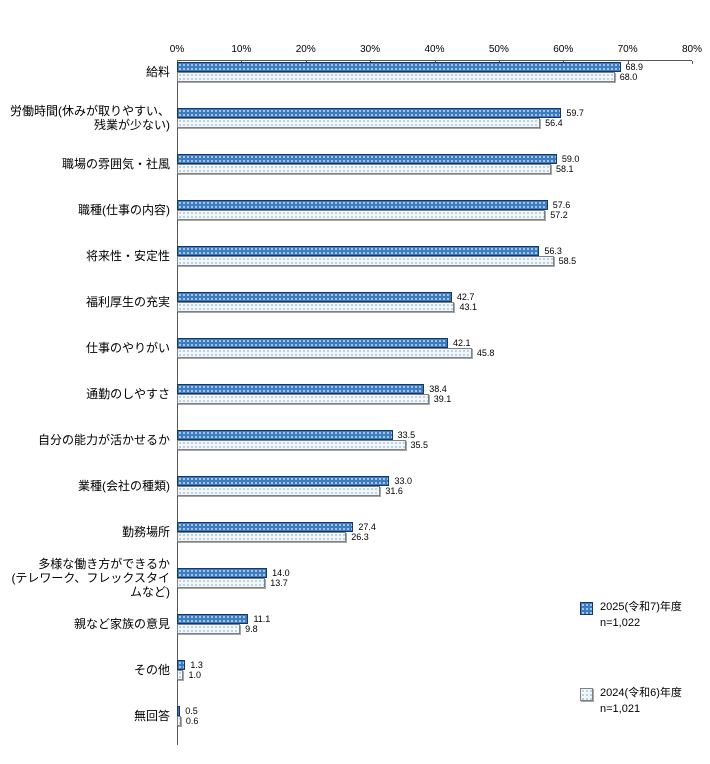  What do you see at coordinates (586, 608) in the screenshot?
I see `legend-swatch-2025` at bounding box center [586, 608].